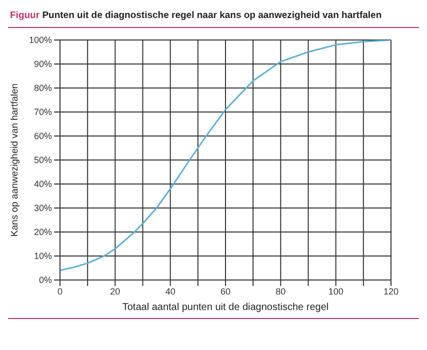 This screenshot has width=427, height=350. What do you see at coordinates (43, 112) in the screenshot?
I see `y-tick-label: 70%` at bounding box center [43, 112].